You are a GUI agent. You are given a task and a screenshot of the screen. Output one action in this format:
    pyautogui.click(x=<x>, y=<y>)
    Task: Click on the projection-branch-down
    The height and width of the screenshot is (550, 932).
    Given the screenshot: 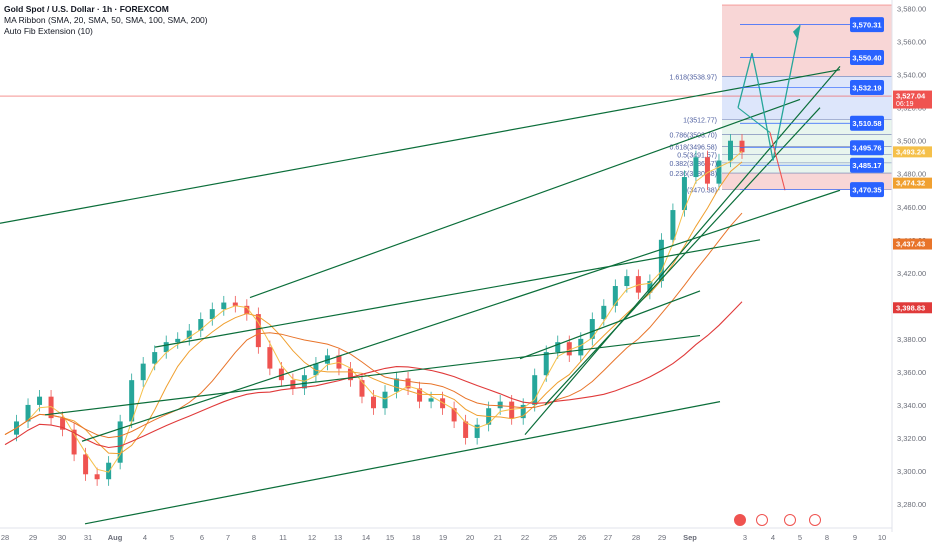 What is the action you would take?
    pyautogui.click(x=777, y=161)
    